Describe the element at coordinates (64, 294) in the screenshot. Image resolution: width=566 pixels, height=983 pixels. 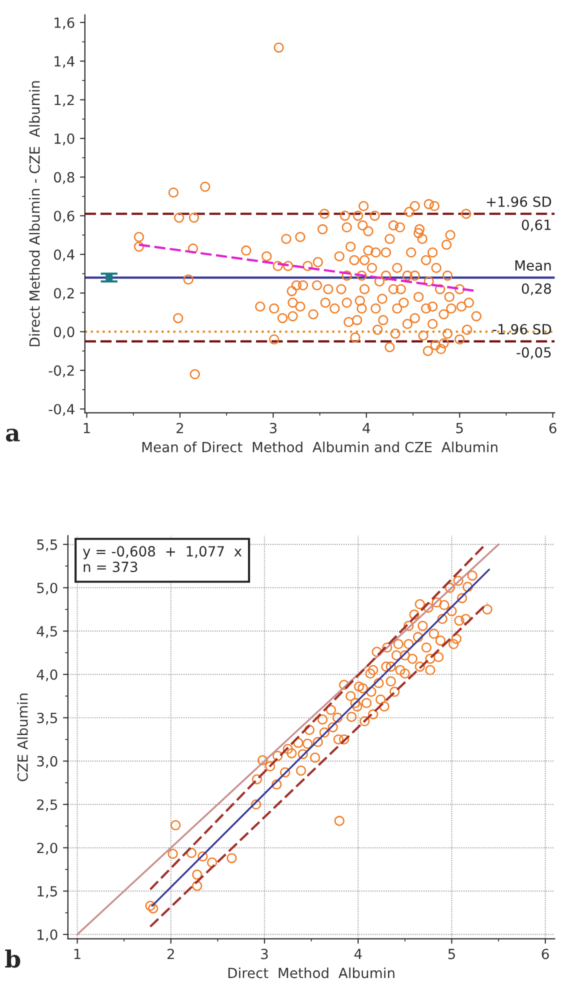
I see `y-tick-label: 0,2` at that location.